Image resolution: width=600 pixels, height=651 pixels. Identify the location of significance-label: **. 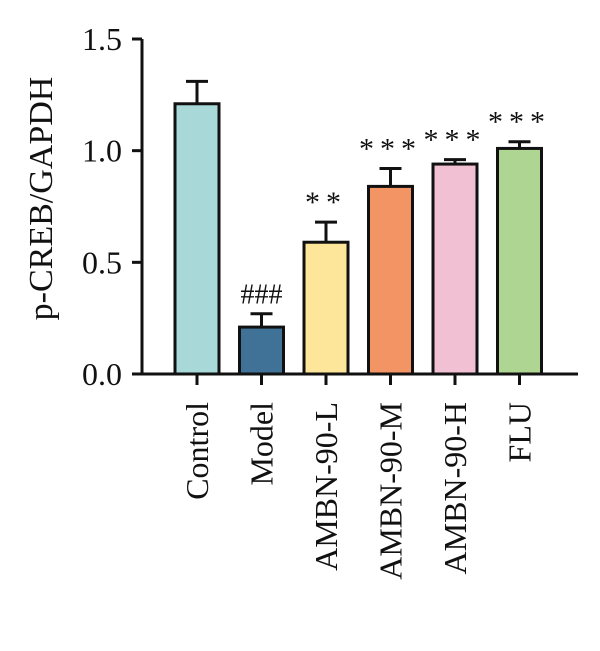
(326, 202).